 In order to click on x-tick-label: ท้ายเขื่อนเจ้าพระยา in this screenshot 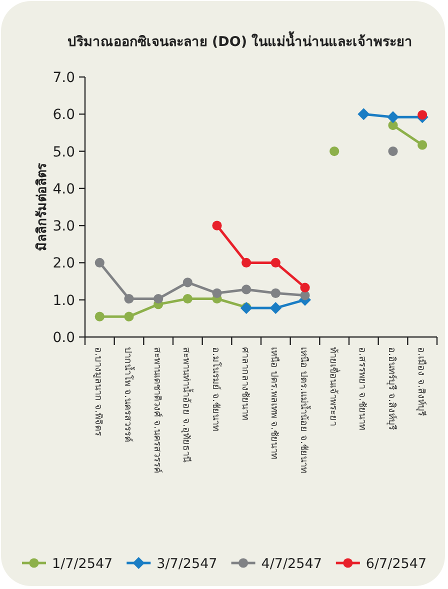, I will do `click(333, 386)`.